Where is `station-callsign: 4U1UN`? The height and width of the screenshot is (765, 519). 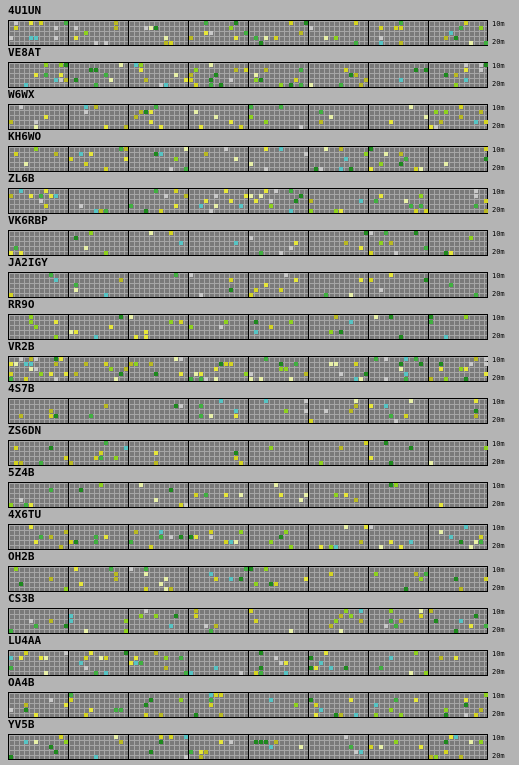
station-callsign: 4U1UN is located at coordinates (25, 10).